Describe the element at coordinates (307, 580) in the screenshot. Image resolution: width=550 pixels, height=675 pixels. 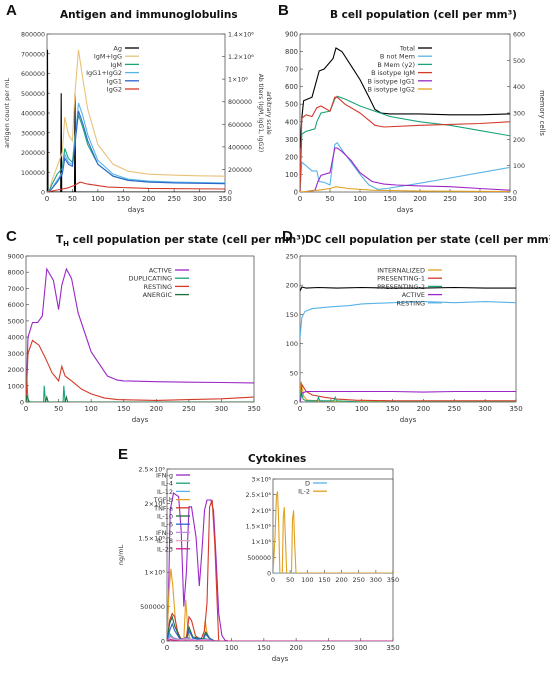
I see `c5-inset-xtick-label-100: 100` at that location.